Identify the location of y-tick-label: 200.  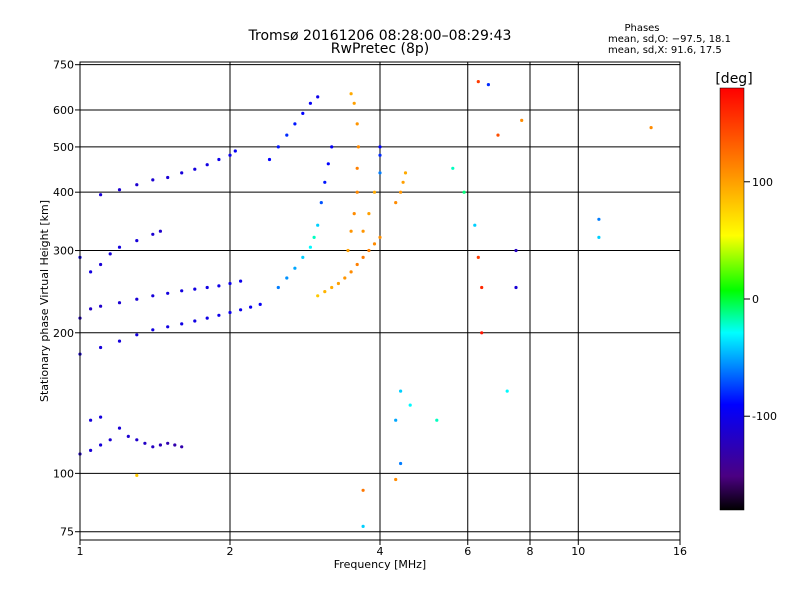
(63, 333).